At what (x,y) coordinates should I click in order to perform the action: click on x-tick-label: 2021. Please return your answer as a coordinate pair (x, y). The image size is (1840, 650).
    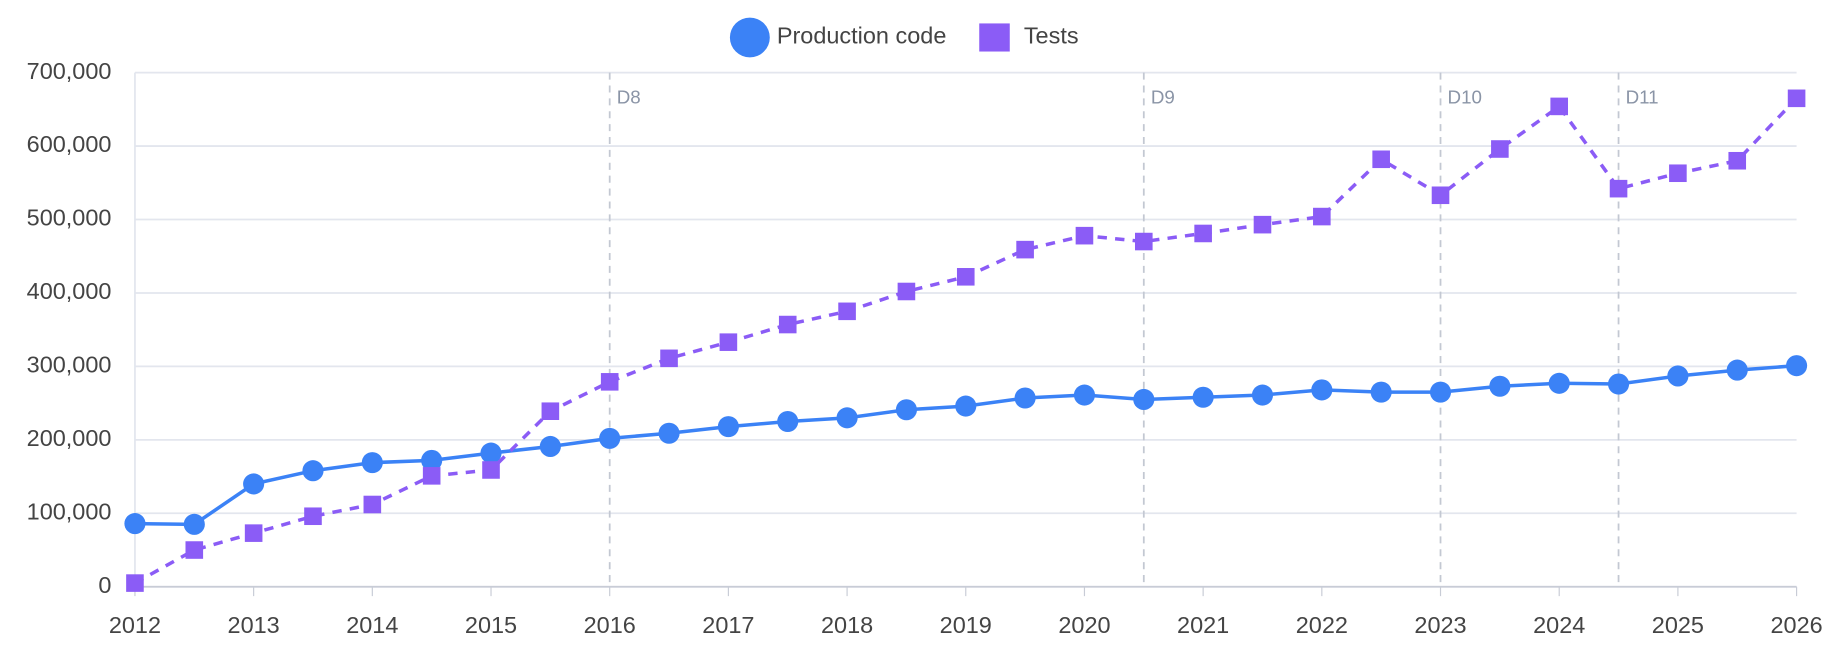
    Looking at the image, I should click on (1203, 625).